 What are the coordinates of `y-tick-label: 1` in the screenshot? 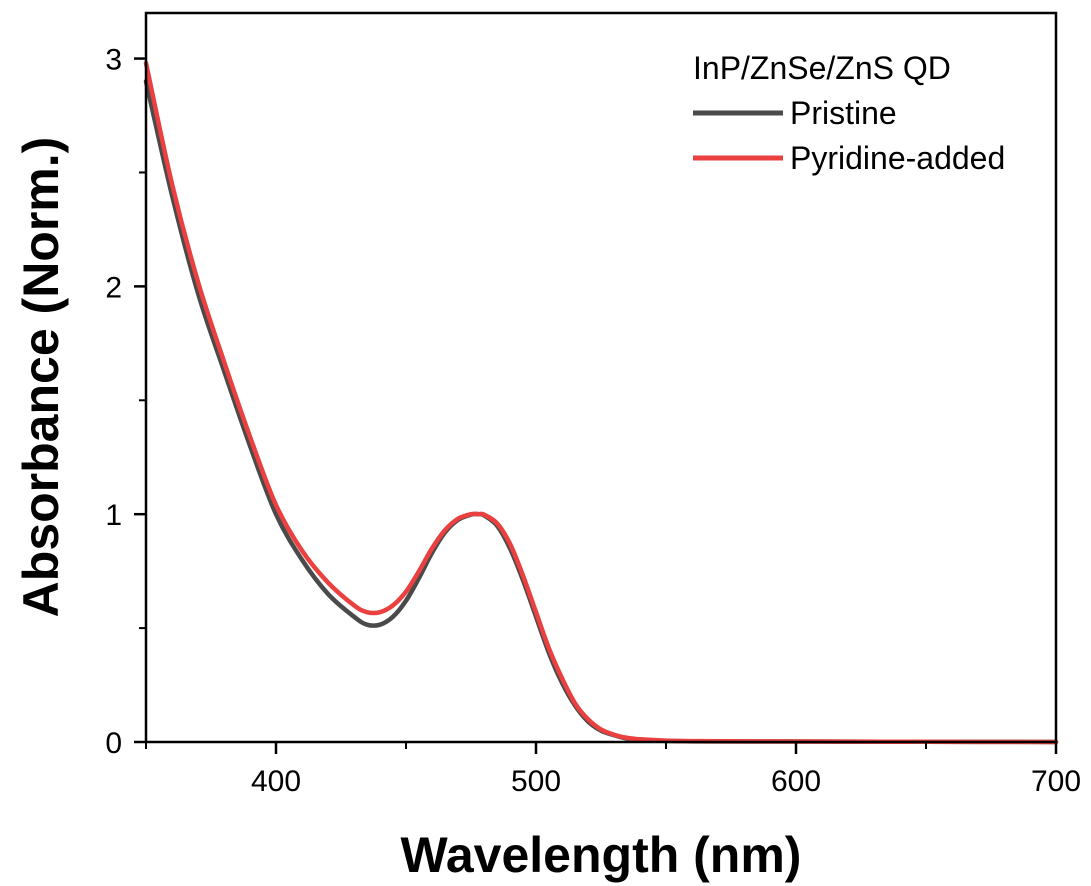 It's located at (113, 515).